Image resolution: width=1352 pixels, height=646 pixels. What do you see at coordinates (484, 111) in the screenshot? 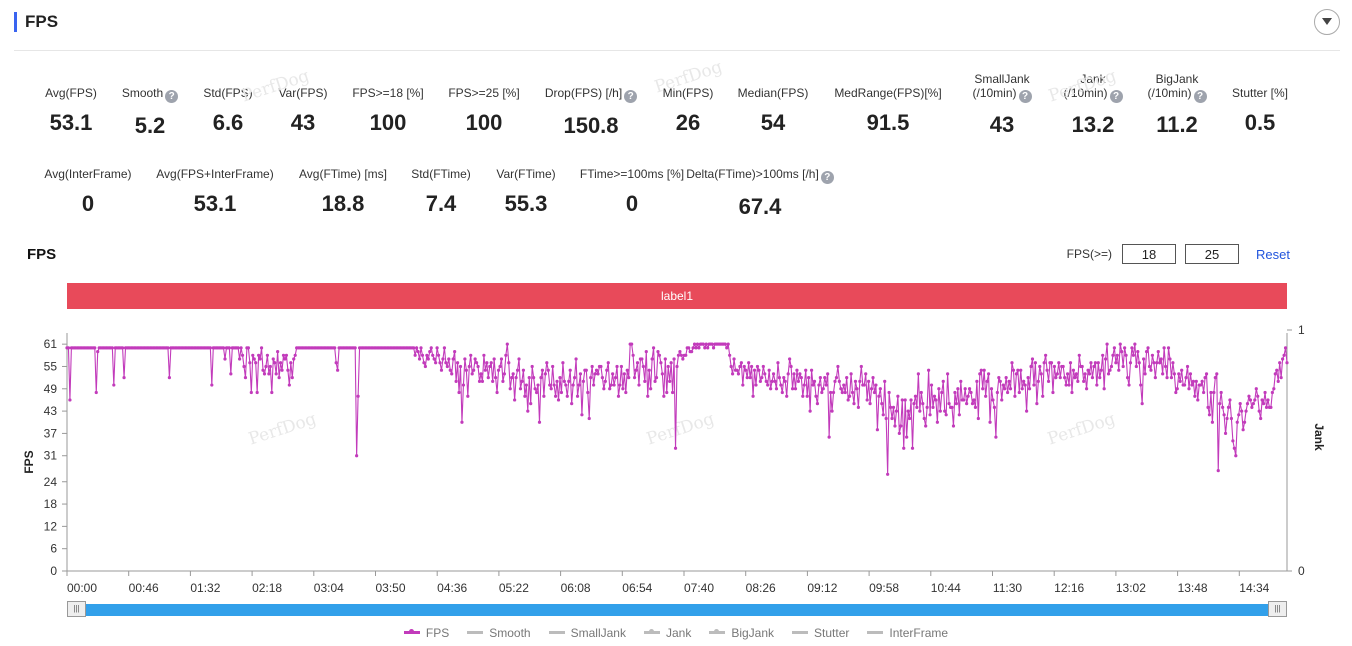
I see `metric-metrics_row1-5: FPS>=25 [%] 100` at bounding box center [484, 111].